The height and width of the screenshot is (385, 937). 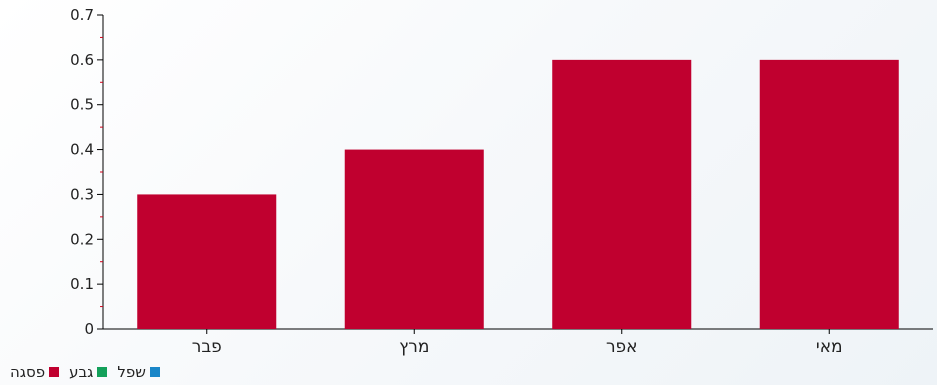 What do you see at coordinates (81, 372) in the screenshot?
I see `legend-label-series-1: גבע` at bounding box center [81, 372].